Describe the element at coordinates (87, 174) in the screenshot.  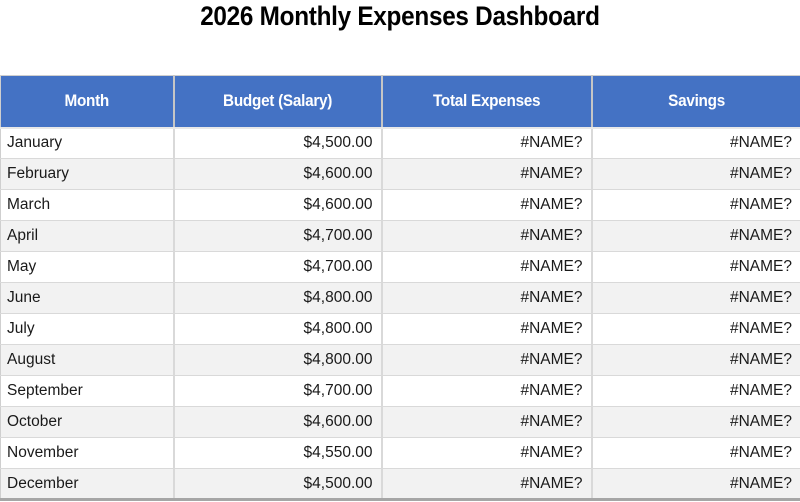
I see `cell-month: February` at that location.